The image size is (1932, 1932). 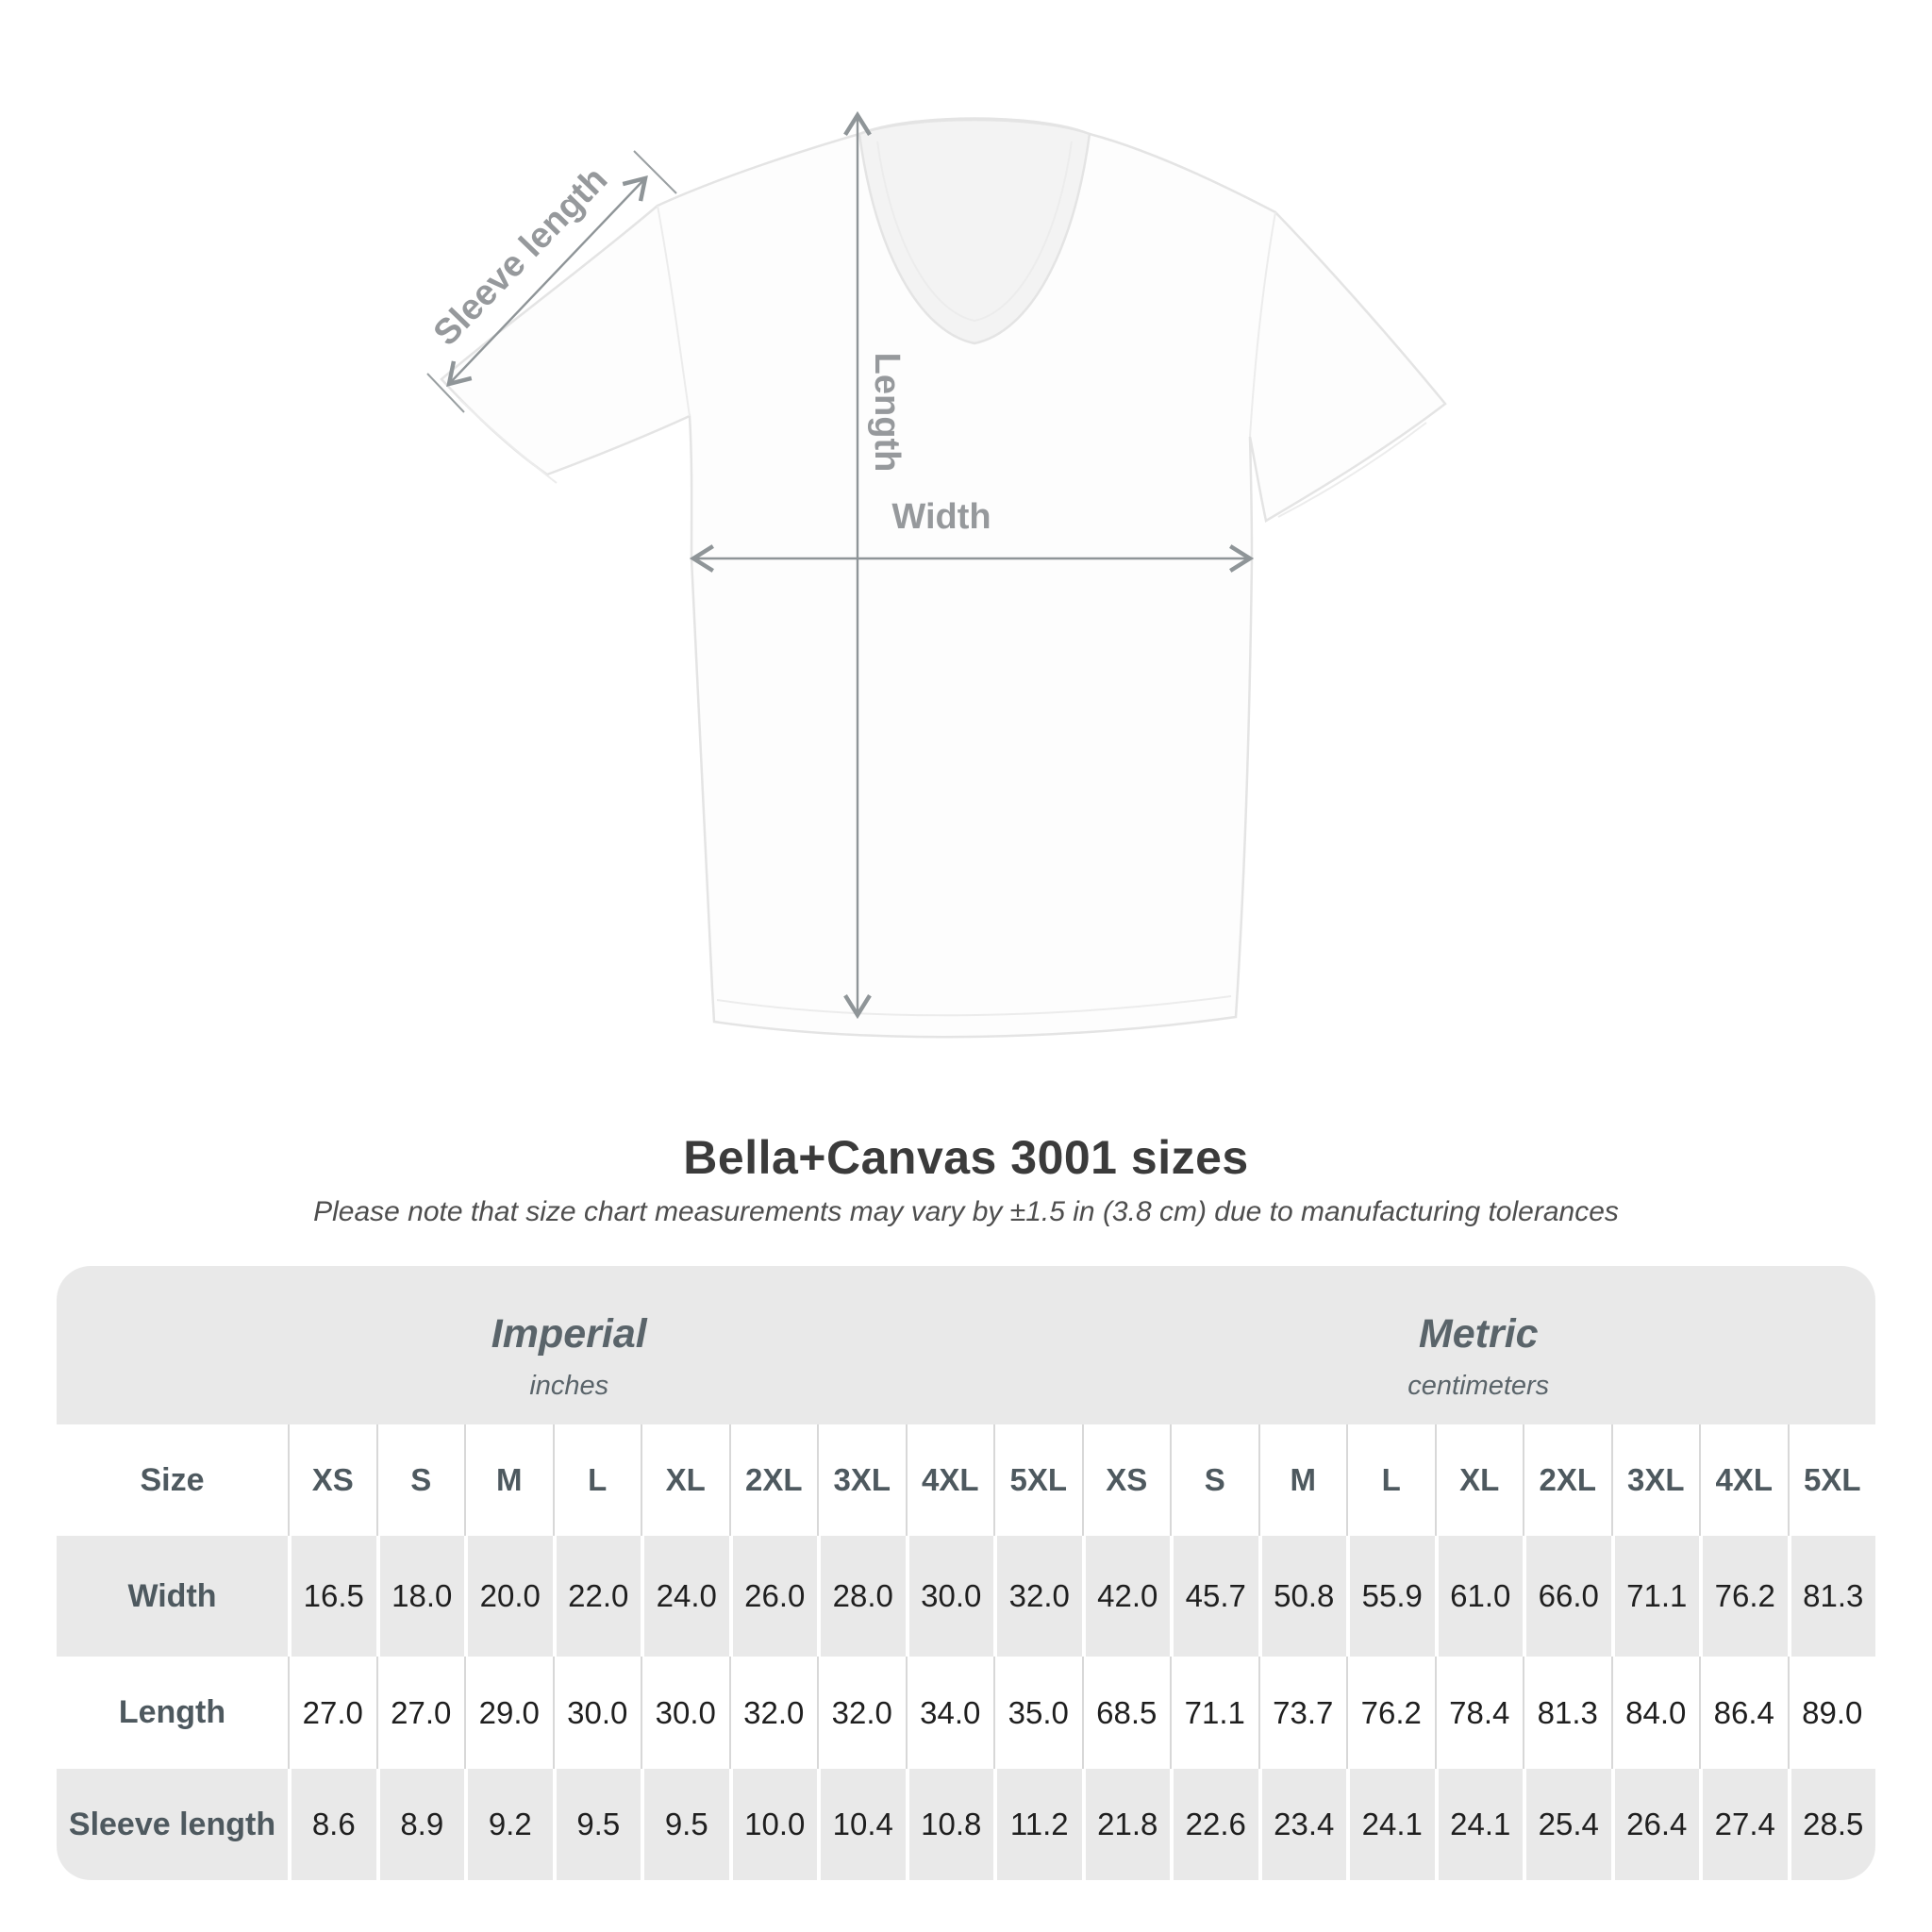 I want to click on sleeve-length-end-tick-bottom, so click(x=445, y=393).